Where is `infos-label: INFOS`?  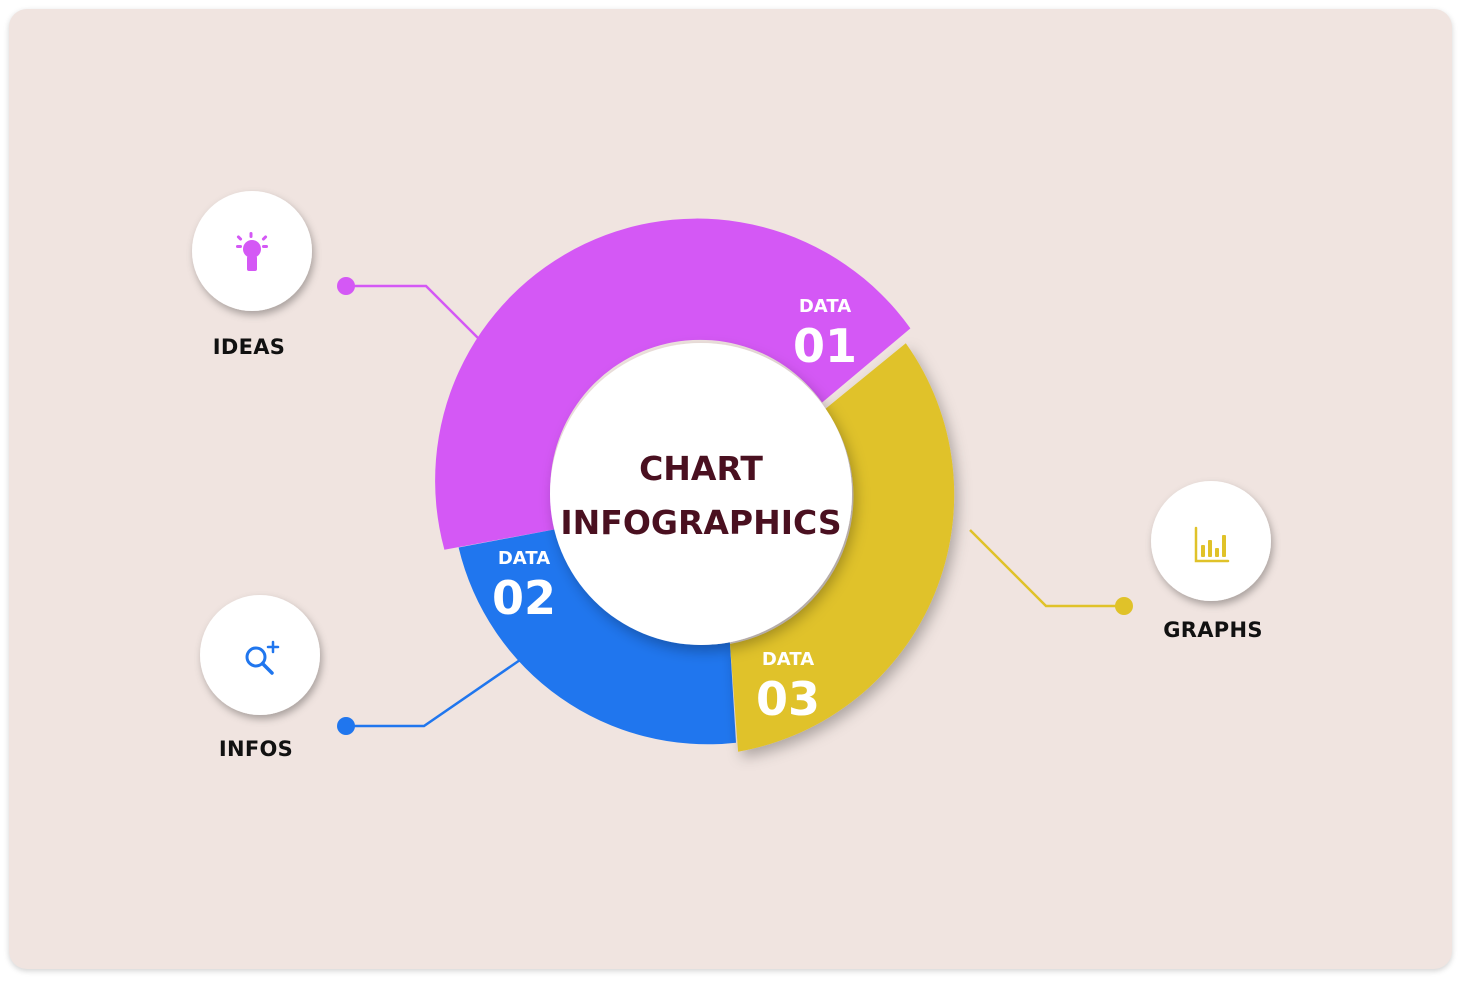 infos-label: INFOS is located at coordinates (256, 749).